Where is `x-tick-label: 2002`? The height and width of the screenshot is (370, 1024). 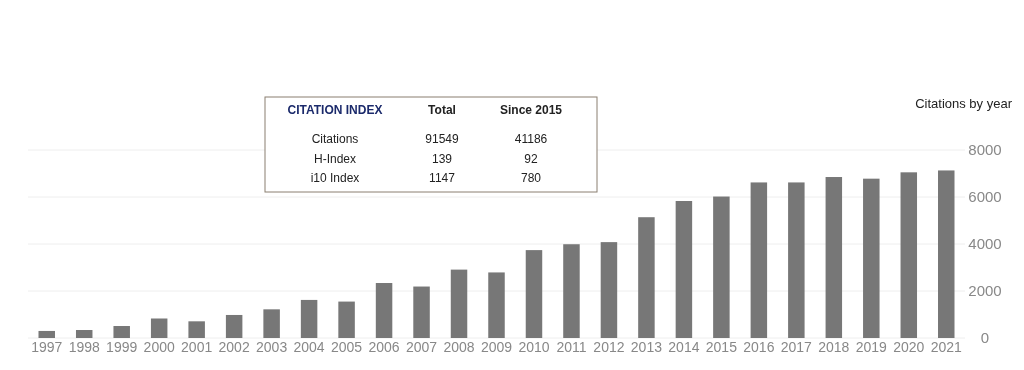 x-tick-label: 2002 is located at coordinates (234, 347).